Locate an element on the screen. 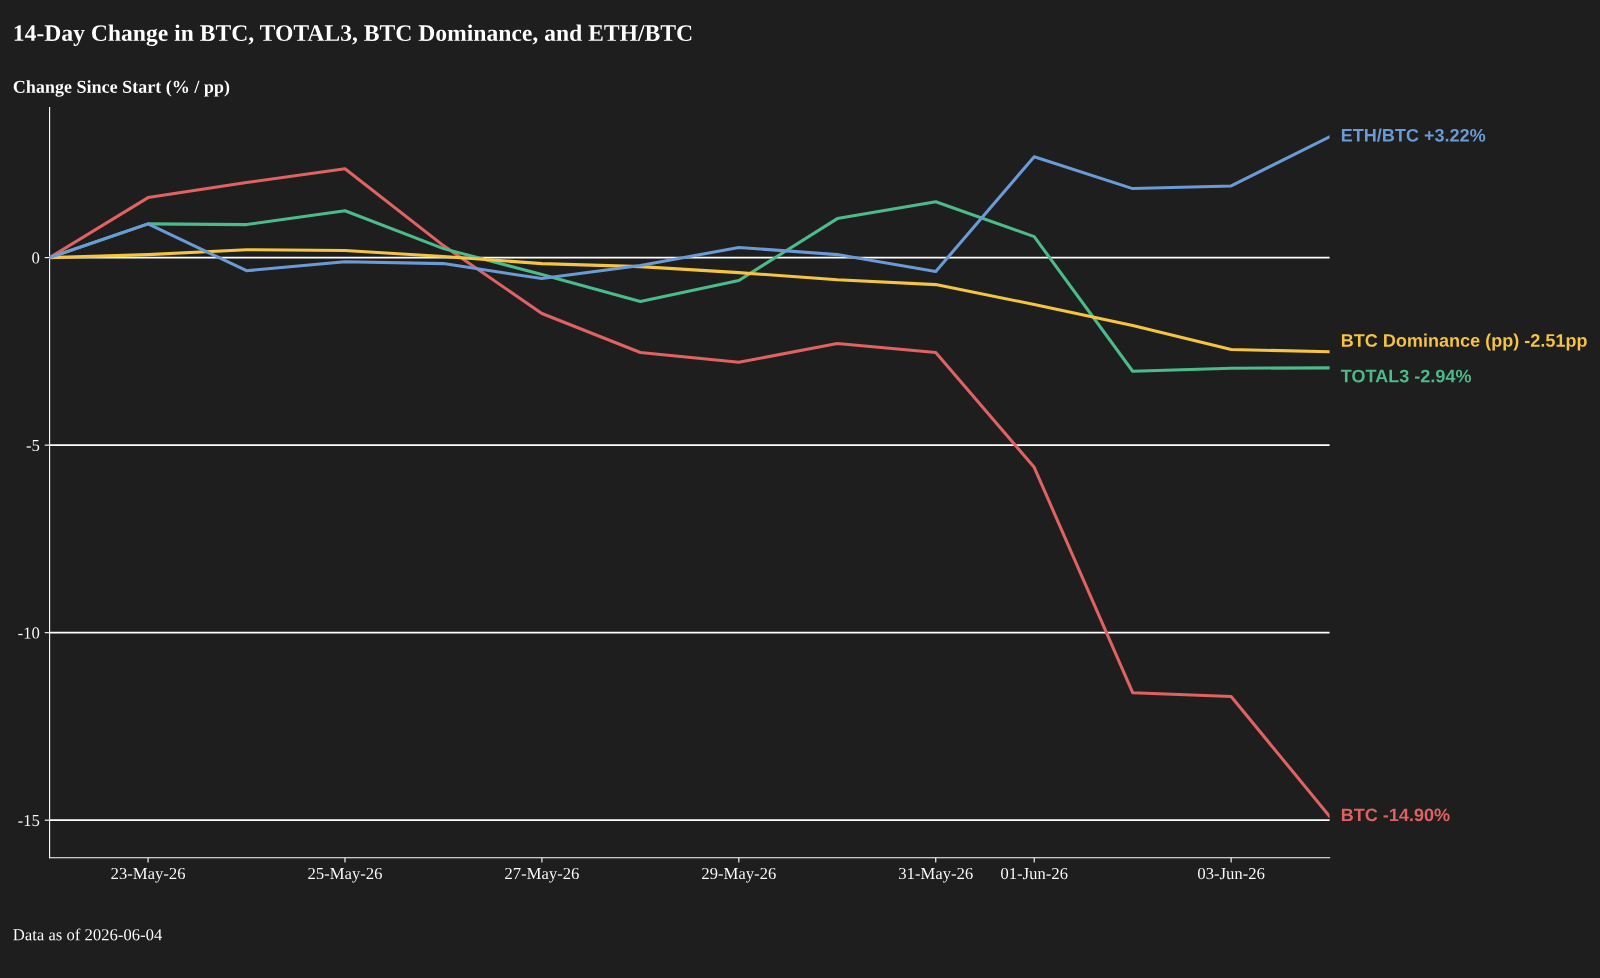 The width and height of the screenshot is (1600, 978). series-label: ETH/BTC +3.22% is located at coordinates (1413, 135).